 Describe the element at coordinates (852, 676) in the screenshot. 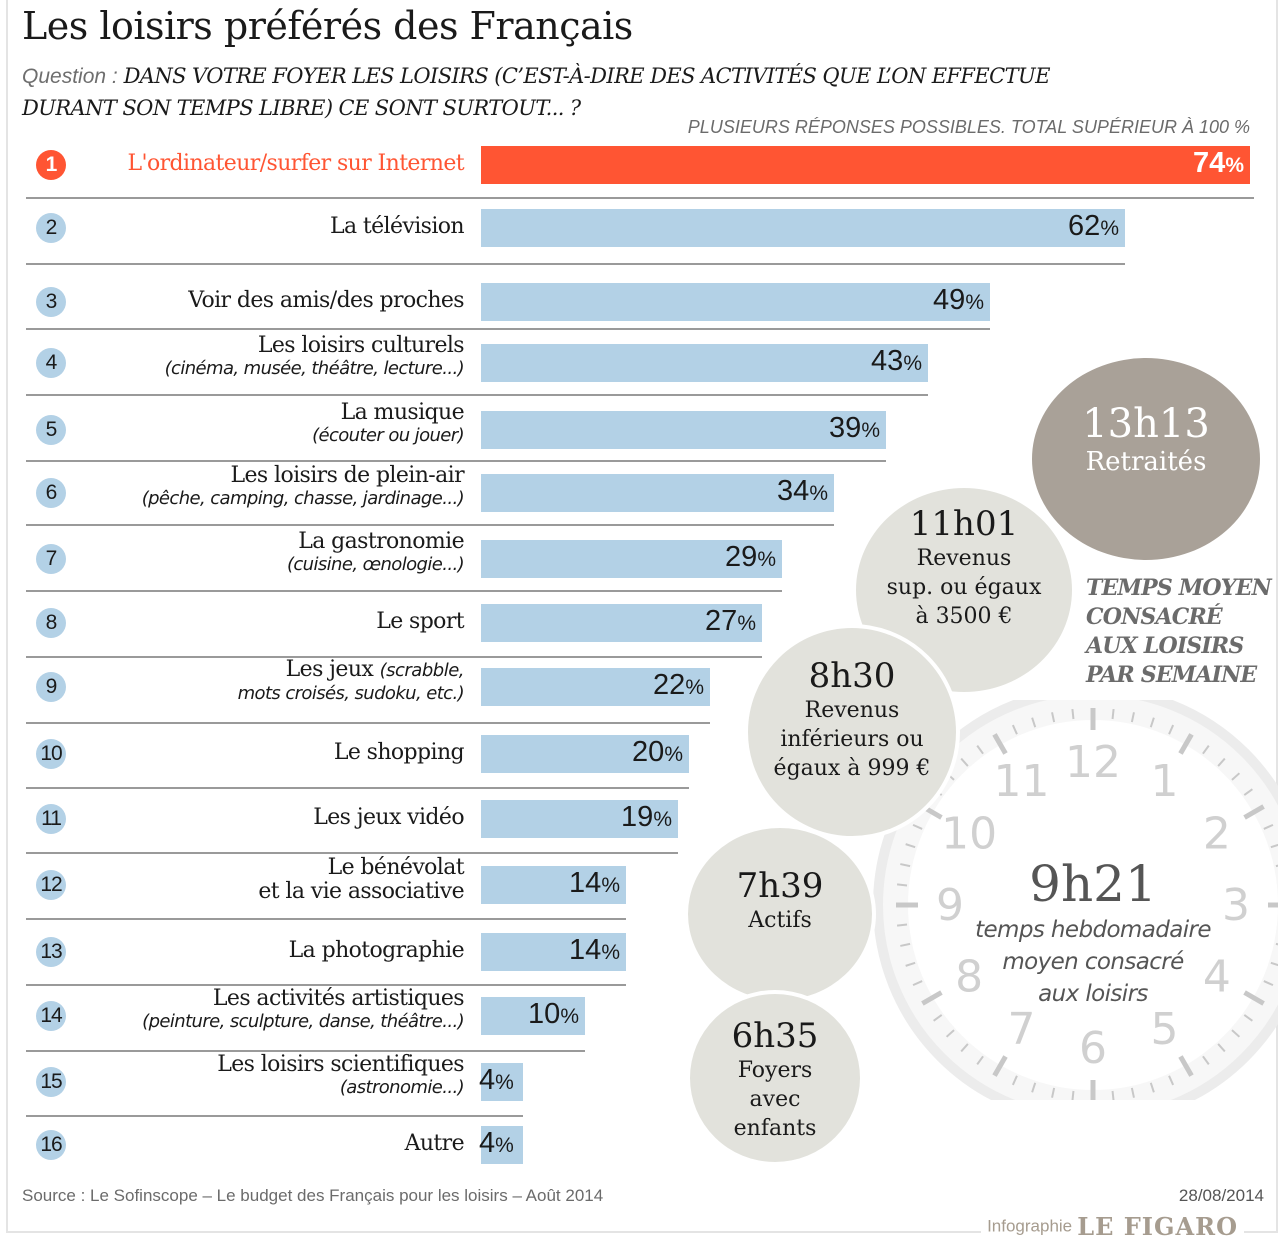

I see `bubble-time: 8h30` at that location.